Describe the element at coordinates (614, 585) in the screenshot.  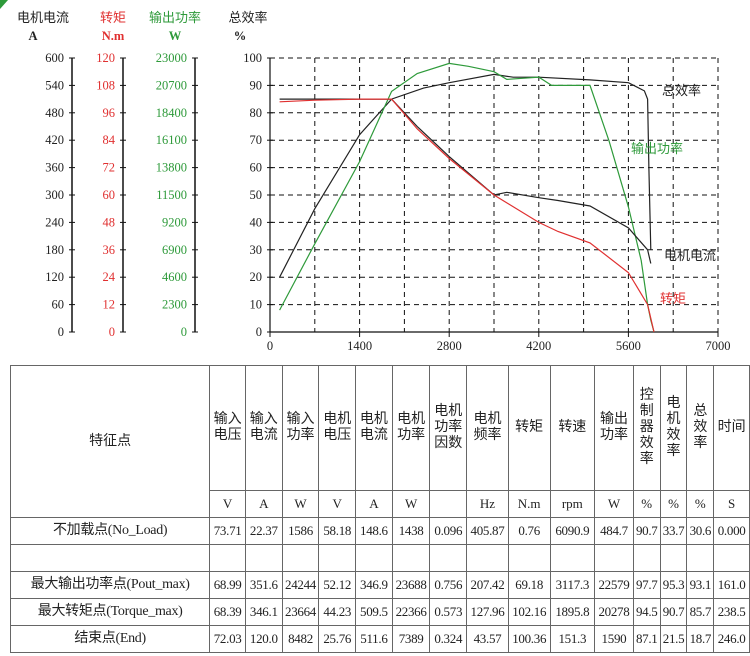
I see `value-cell: 22579` at that location.